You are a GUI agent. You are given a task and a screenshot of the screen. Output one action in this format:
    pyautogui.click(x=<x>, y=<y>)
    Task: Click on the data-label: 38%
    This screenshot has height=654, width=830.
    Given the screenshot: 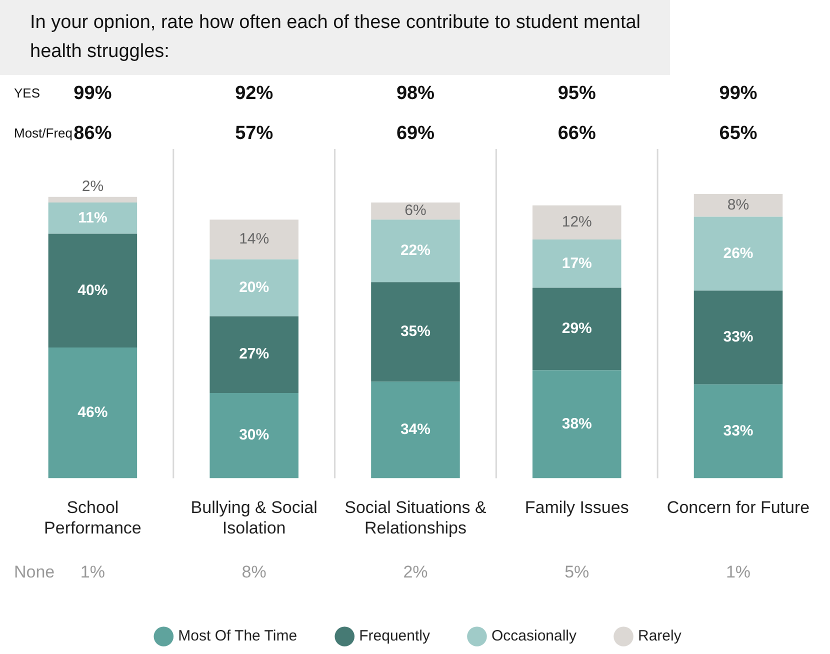 What is the action you would take?
    pyautogui.click(x=577, y=423)
    